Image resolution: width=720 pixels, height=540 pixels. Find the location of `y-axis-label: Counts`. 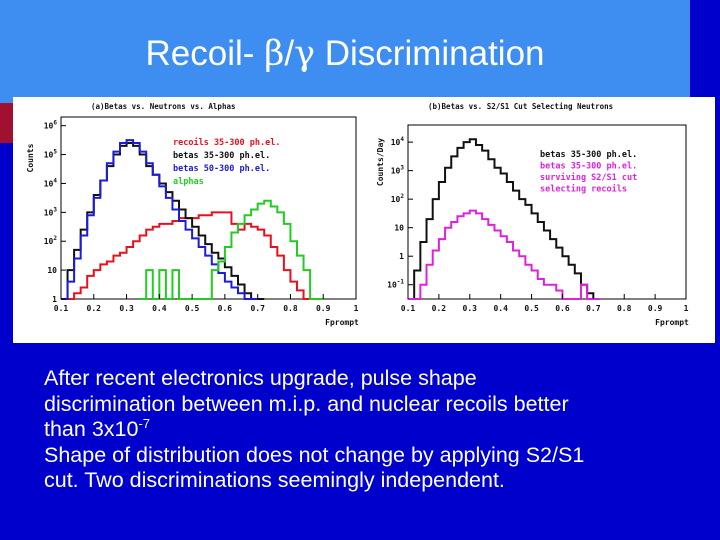

y-axis-label: Counts is located at coordinates (30, 157).